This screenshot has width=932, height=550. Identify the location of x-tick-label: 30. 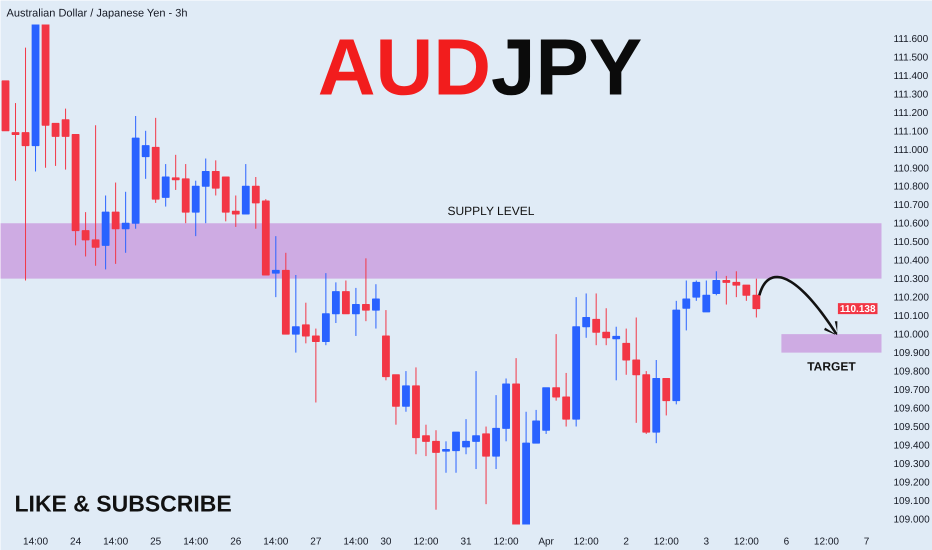
(386, 542).